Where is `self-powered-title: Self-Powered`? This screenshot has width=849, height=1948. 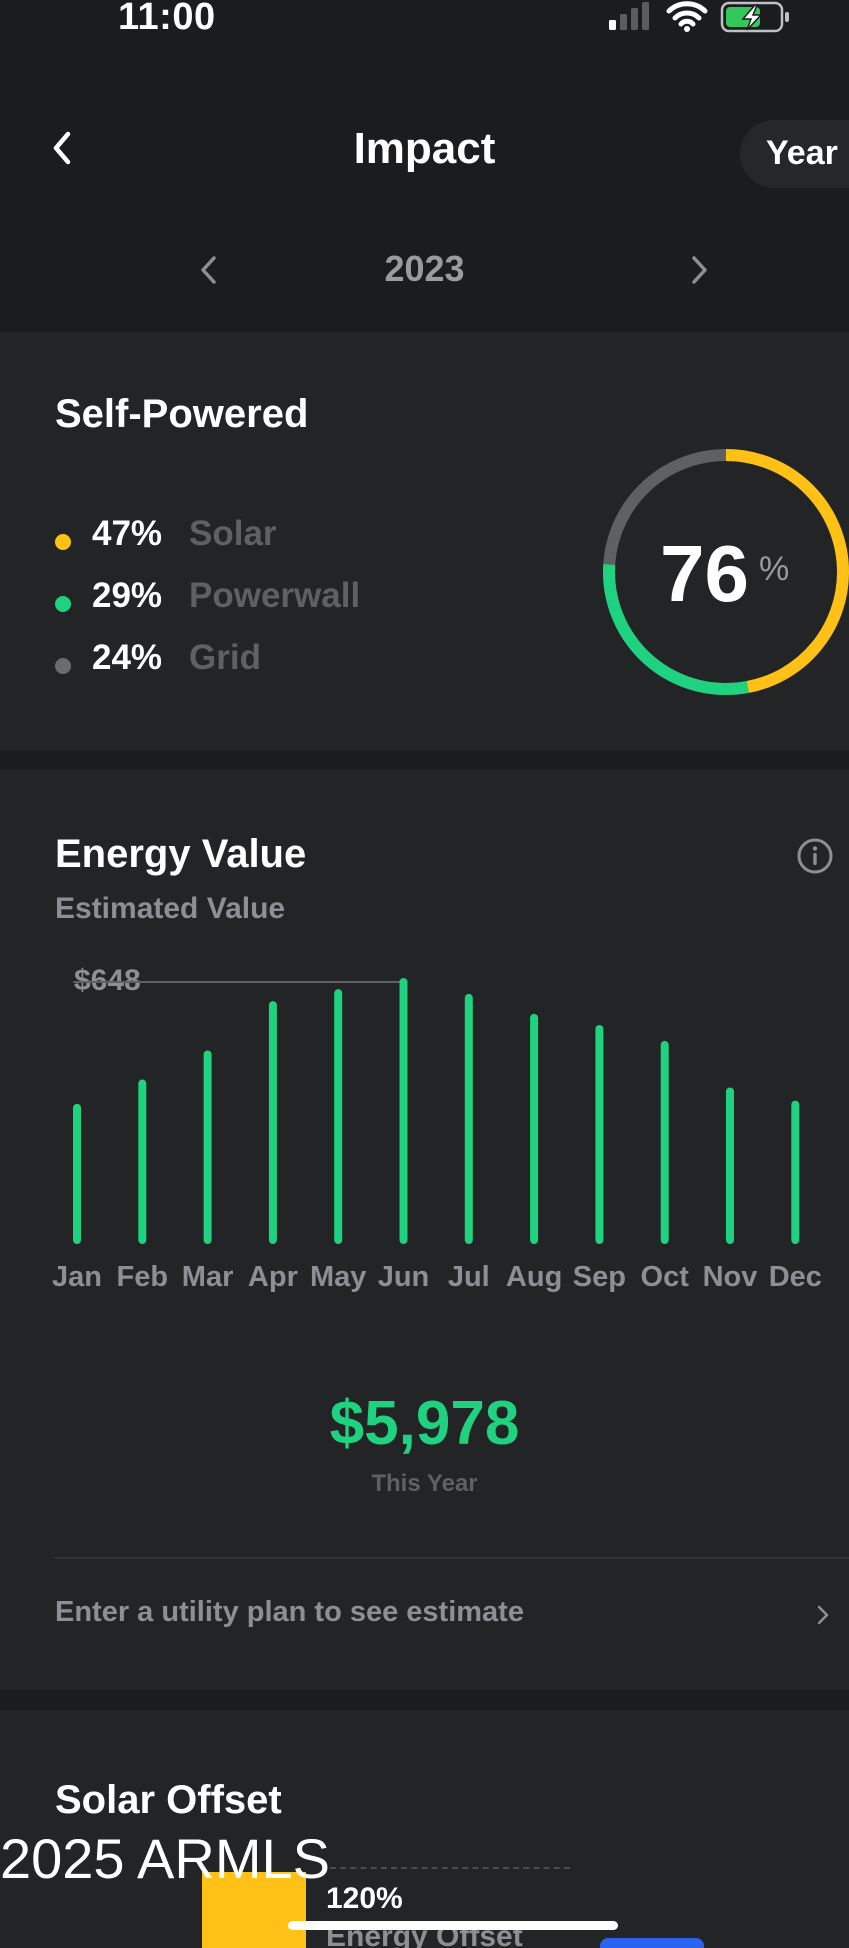 self-powered-title: Self-Powered is located at coordinates (182, 414).